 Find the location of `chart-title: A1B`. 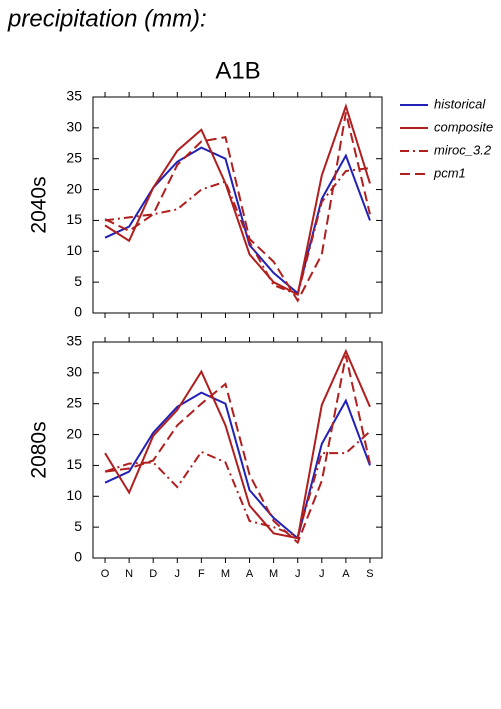

chart-title: A1B is located at coordinates (237, 70).